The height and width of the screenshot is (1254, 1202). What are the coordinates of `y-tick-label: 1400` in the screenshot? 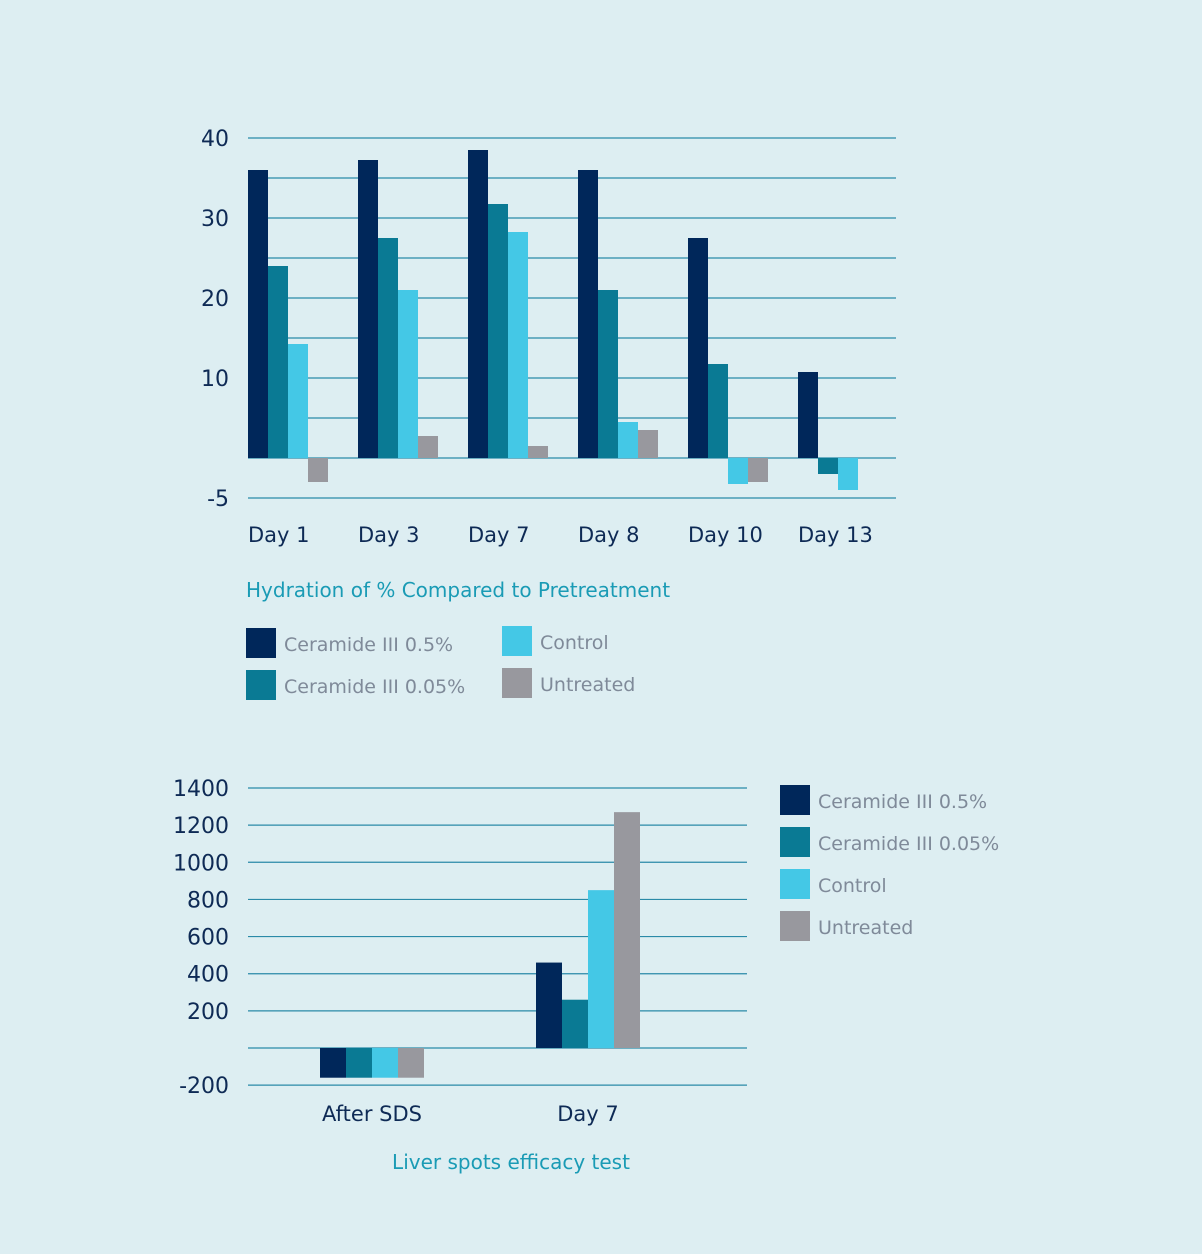 It's located at (201, 789).